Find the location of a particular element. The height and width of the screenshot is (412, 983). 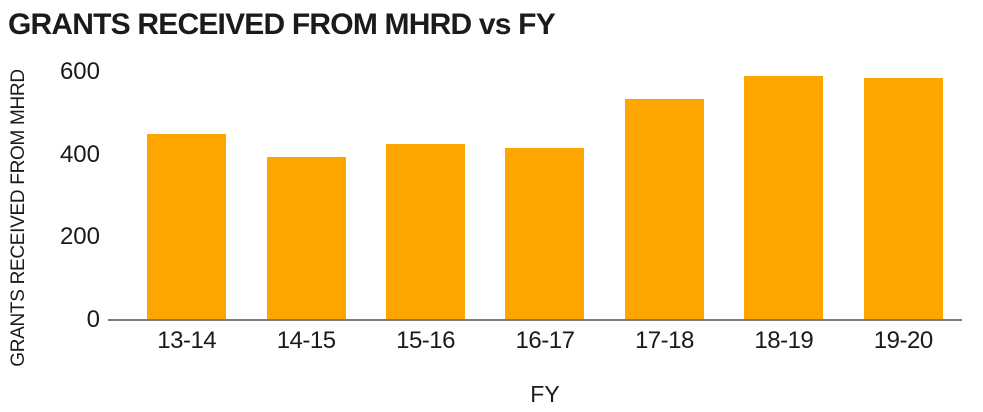

x-axis-ticks: 13-14 14-15 15-16 16-17 17-18 18-19 19-20 is located at coordinates (545, 341).